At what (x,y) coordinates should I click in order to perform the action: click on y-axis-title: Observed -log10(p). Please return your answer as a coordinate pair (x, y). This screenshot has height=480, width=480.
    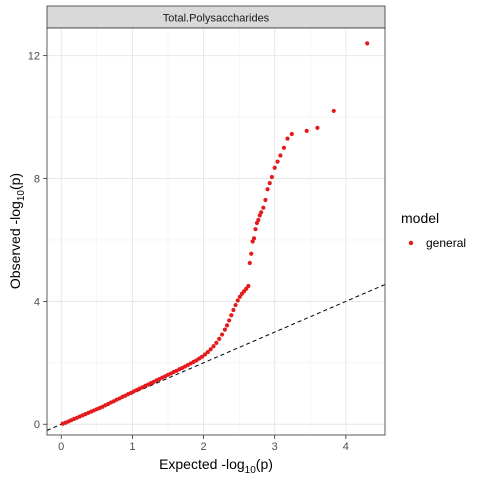
    Looking at the image, I should click on (17, 231).